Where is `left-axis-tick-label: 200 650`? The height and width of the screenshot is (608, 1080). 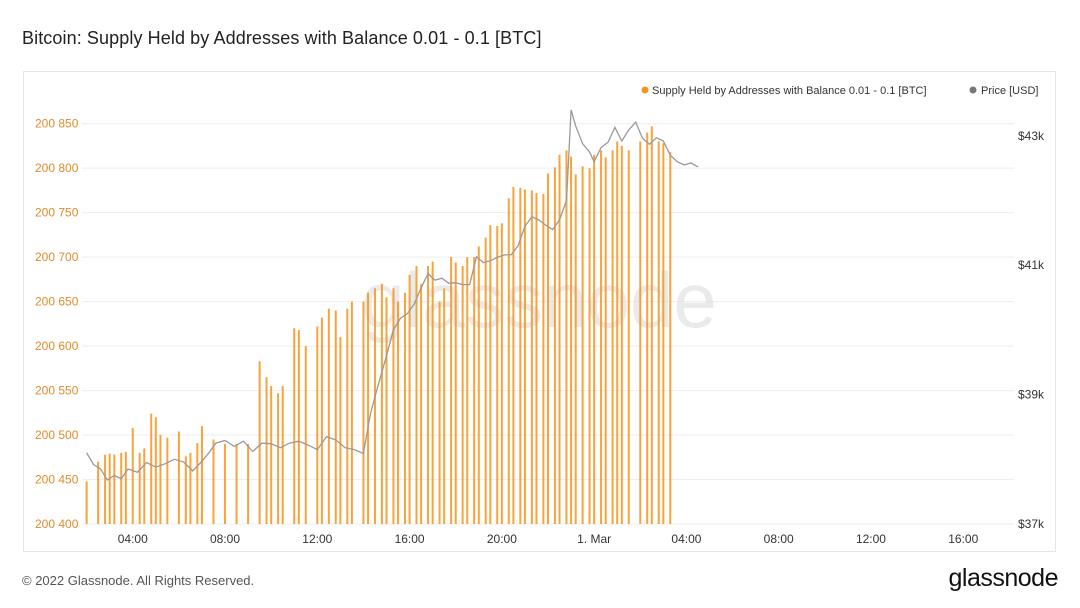 left-axis-tick-label: 200 650 is located at coordinates (57, 302).